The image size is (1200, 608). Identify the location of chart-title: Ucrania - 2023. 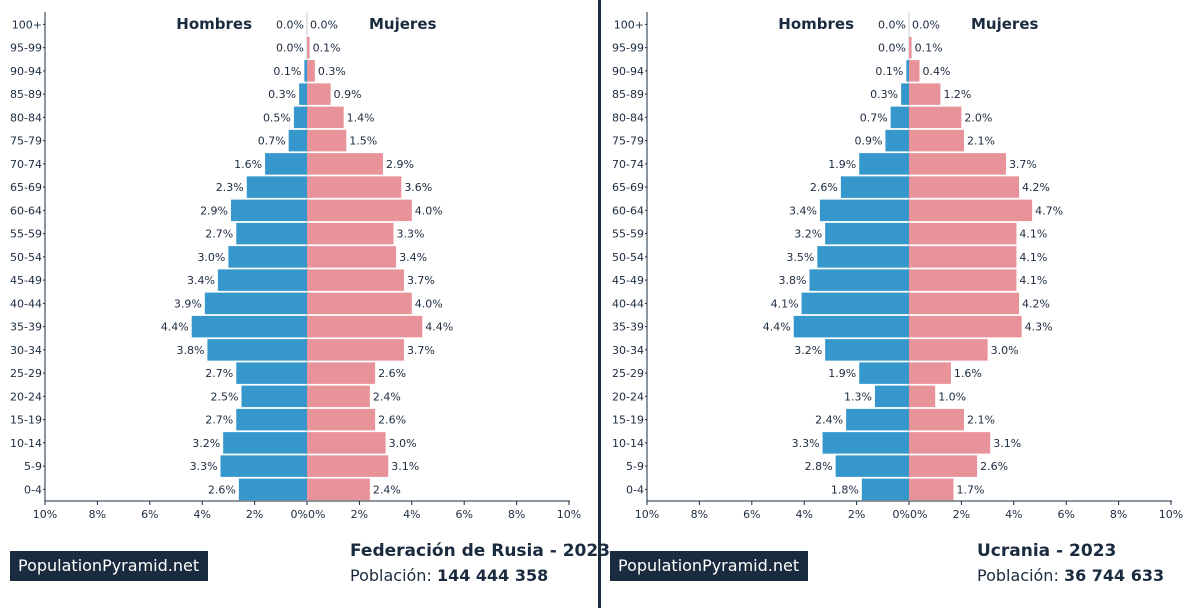
(1047, 551).